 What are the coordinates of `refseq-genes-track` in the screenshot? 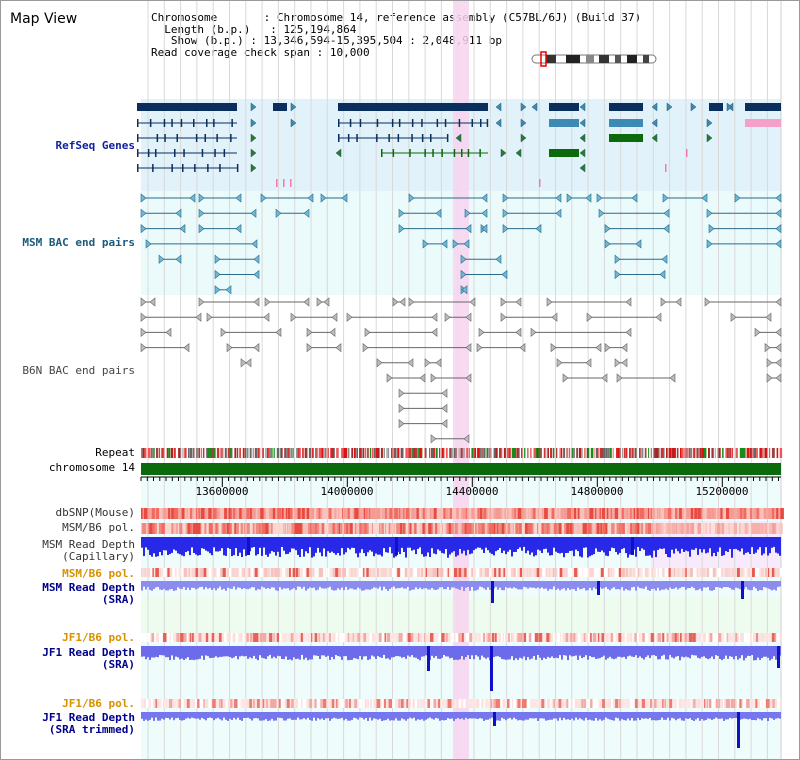 It's located at (459, 144).